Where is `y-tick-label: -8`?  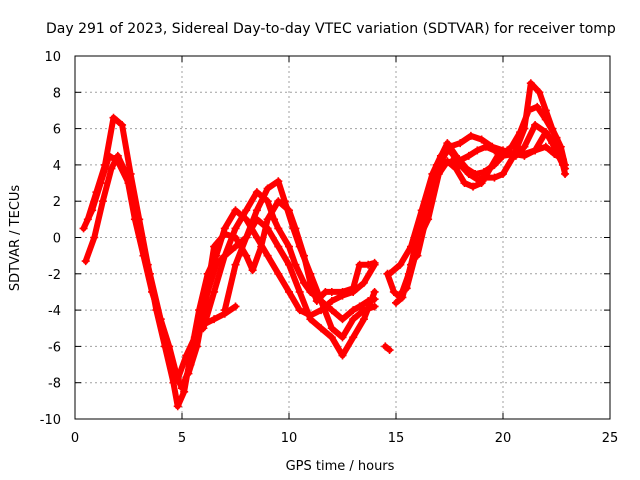 y-tick-label: -8 is located at coordinates (54, 384).